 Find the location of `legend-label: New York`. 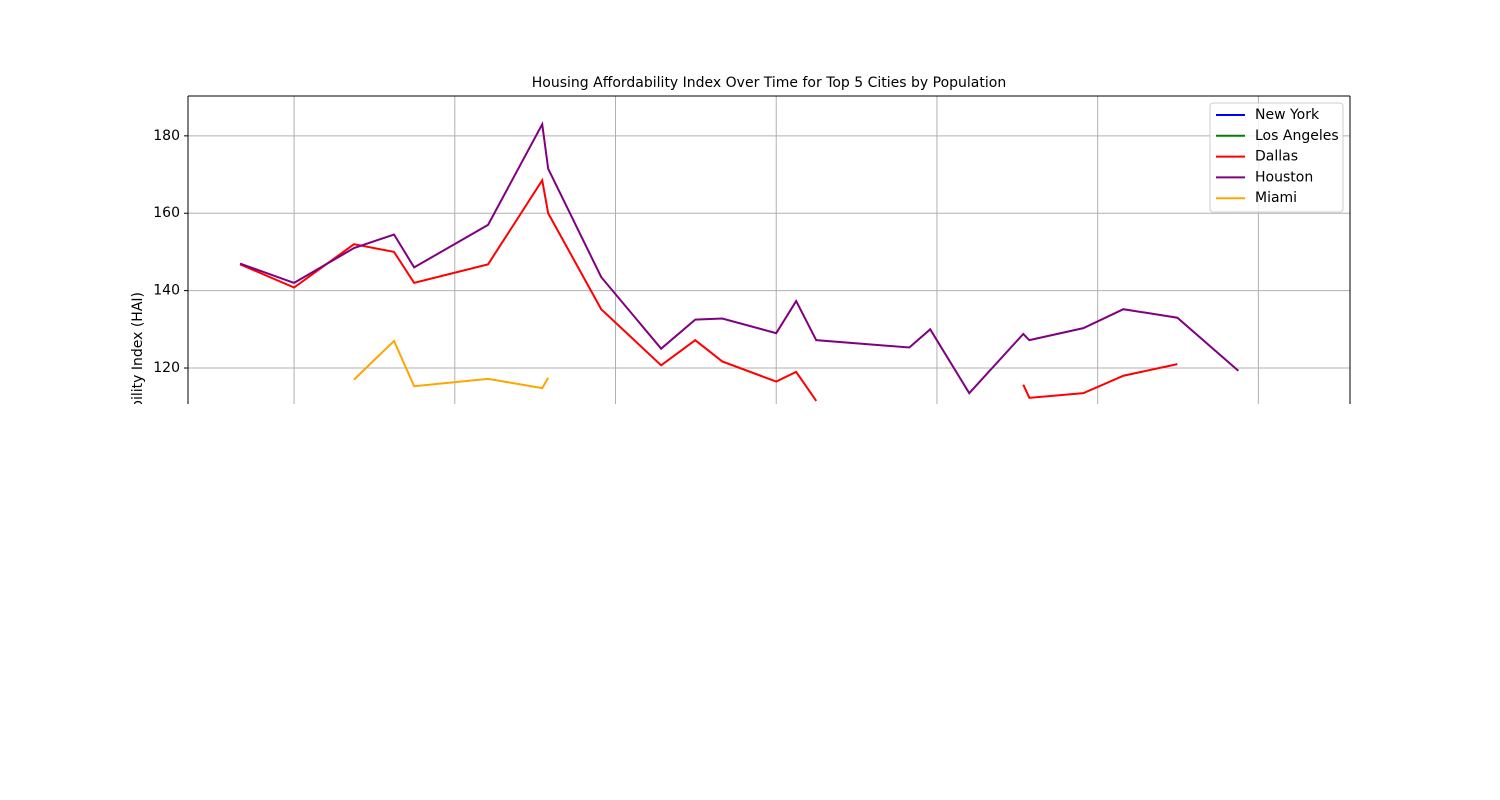

legend-label: New York is located at coordinates (1287, 115).